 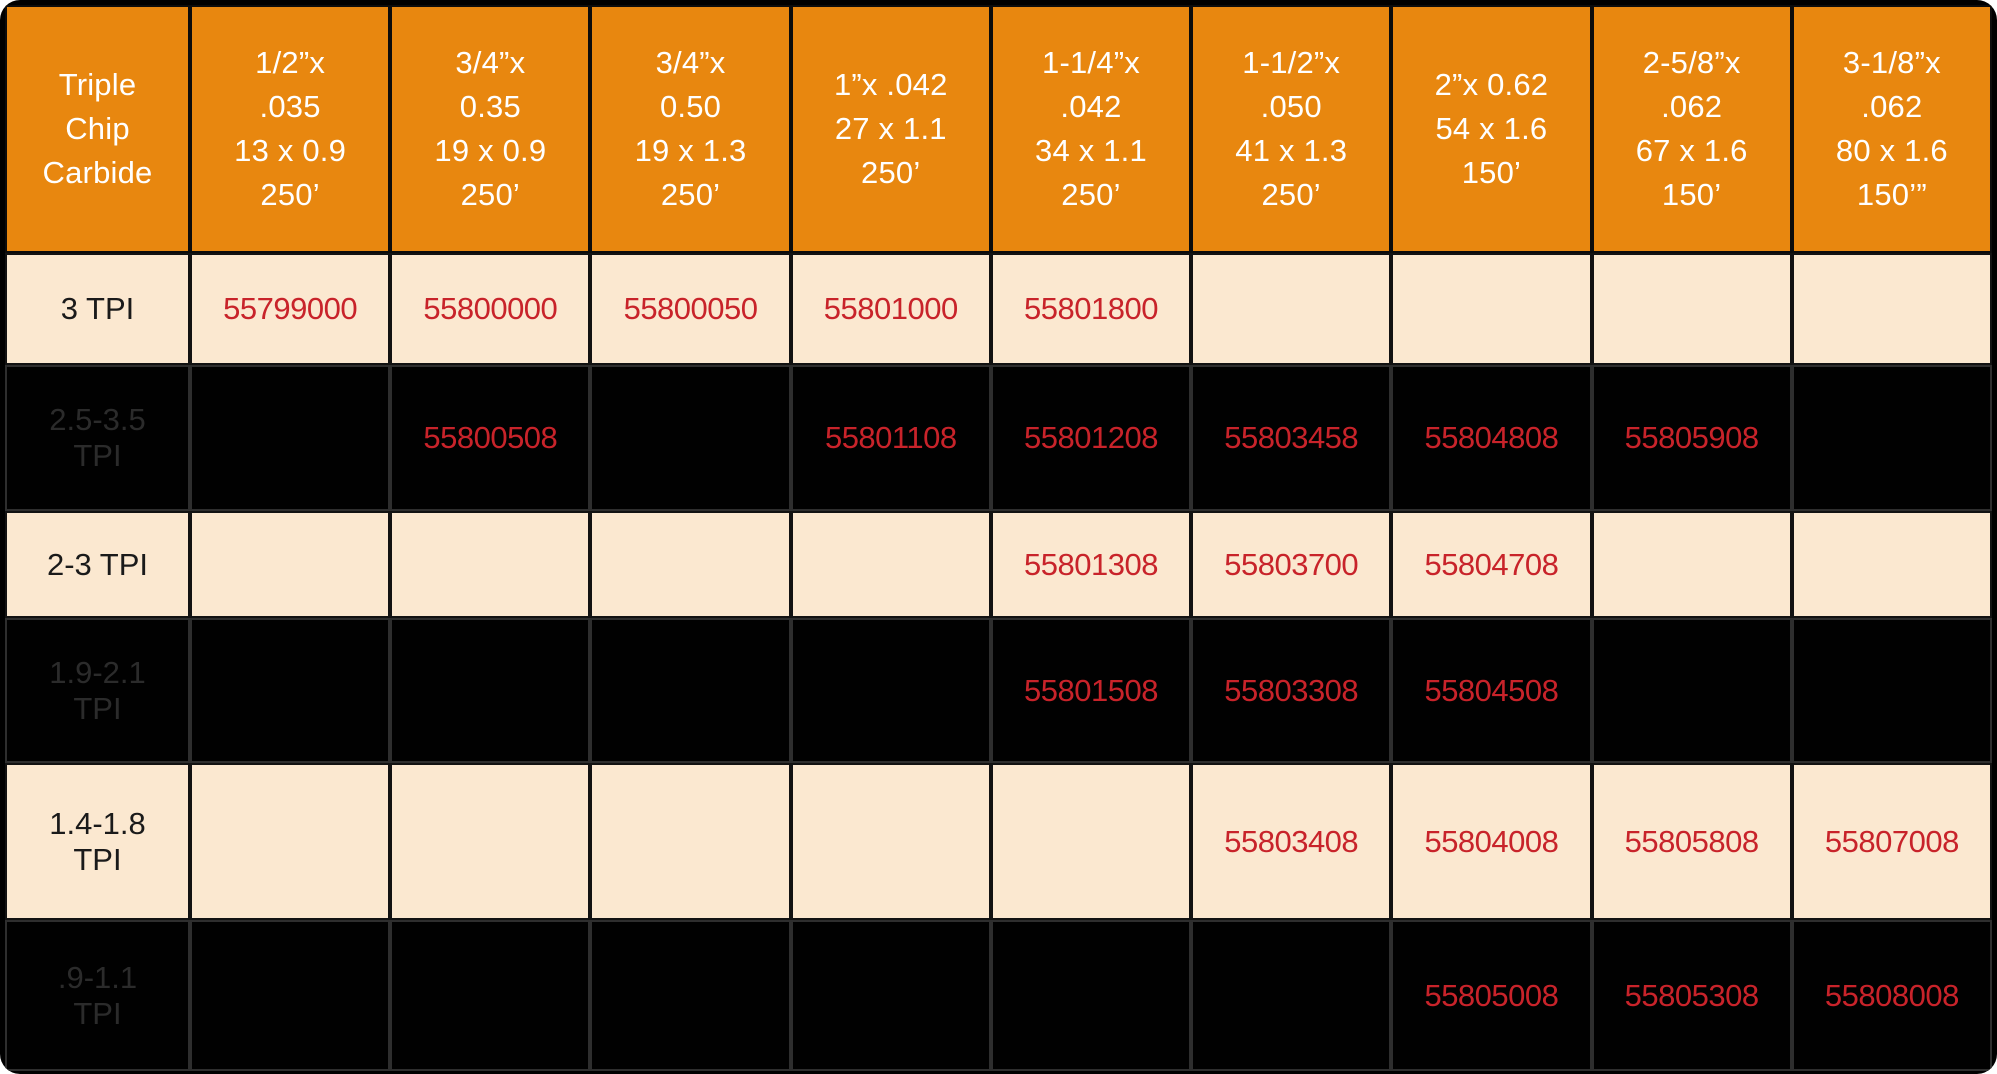 I want to click on tpi-row-1-9-2-1: 1.9-2.1 TPI 55801508 55803308 55804508, so click(x=998, y=690).